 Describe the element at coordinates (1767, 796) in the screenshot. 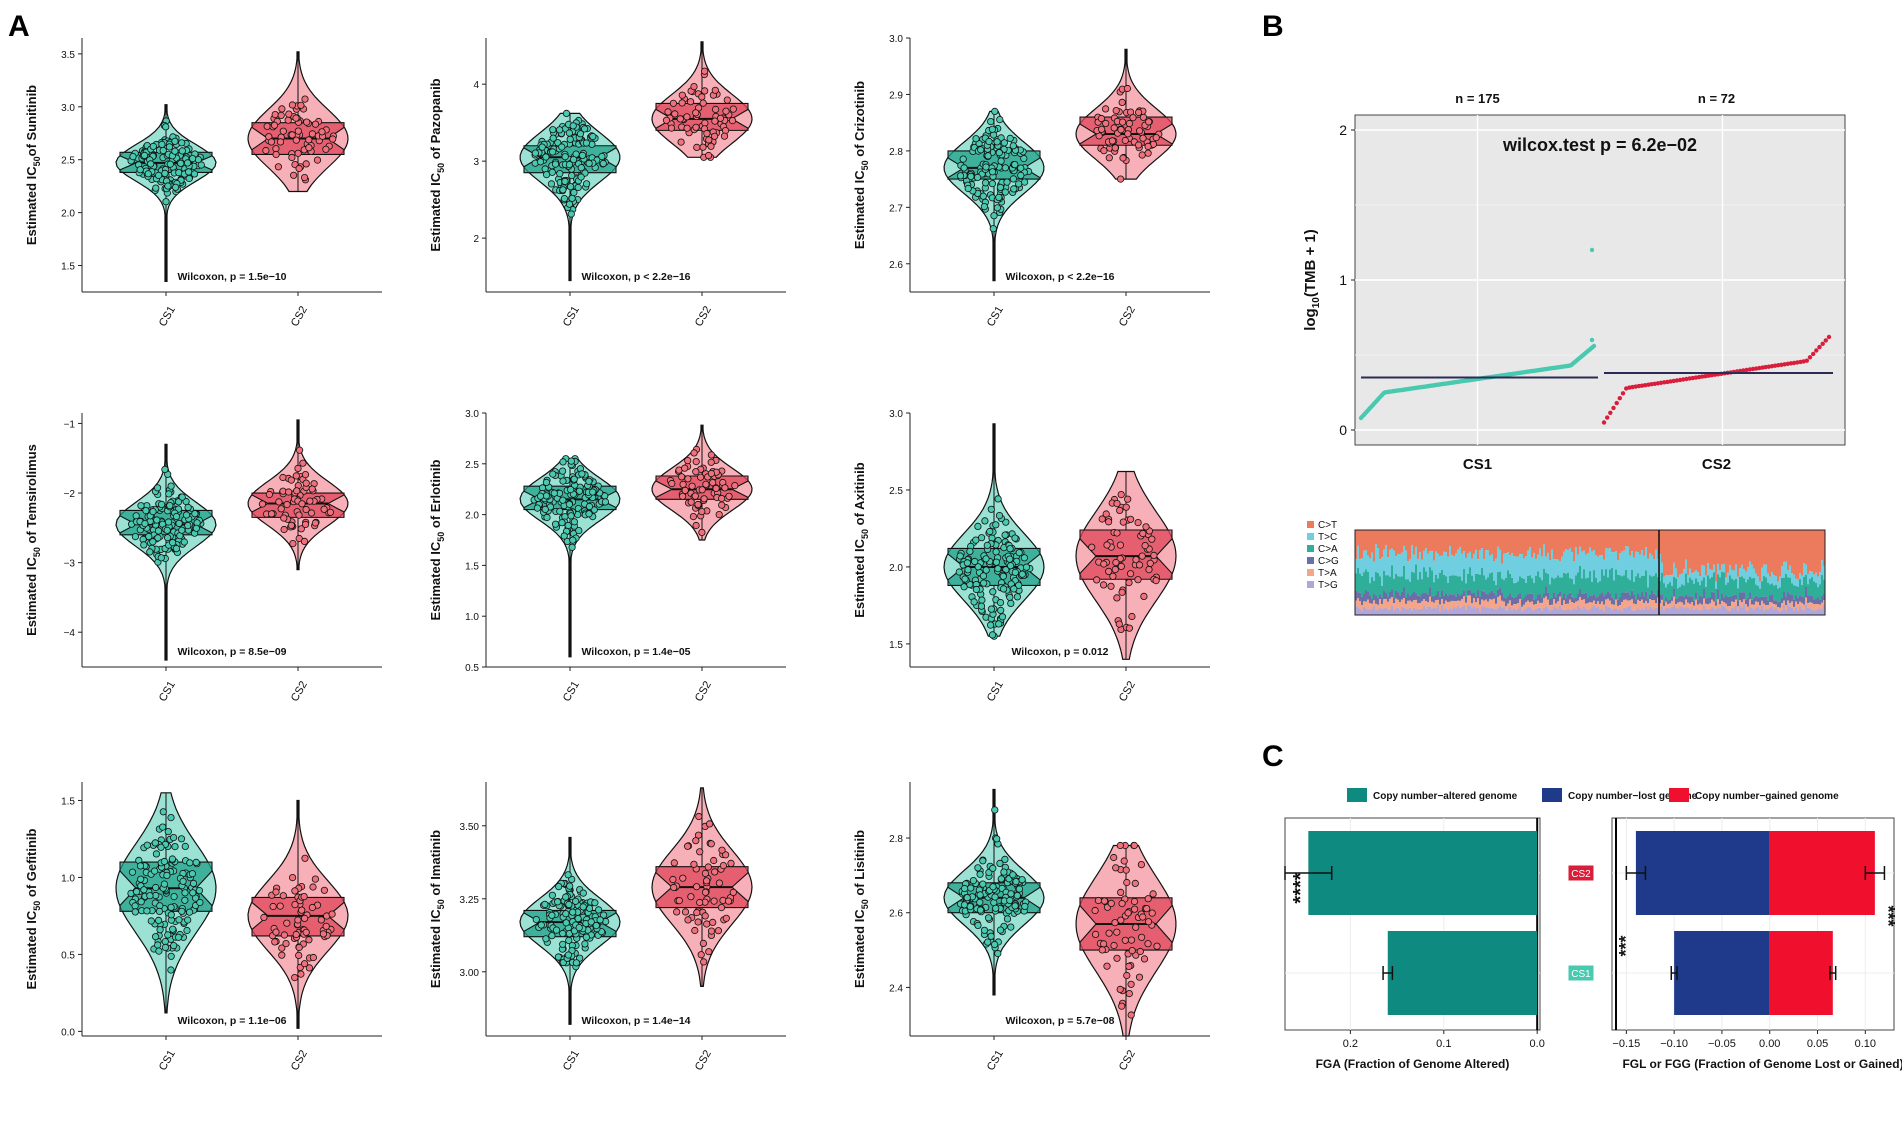

I see `legend-label: Copy number−gained genome` at that location.